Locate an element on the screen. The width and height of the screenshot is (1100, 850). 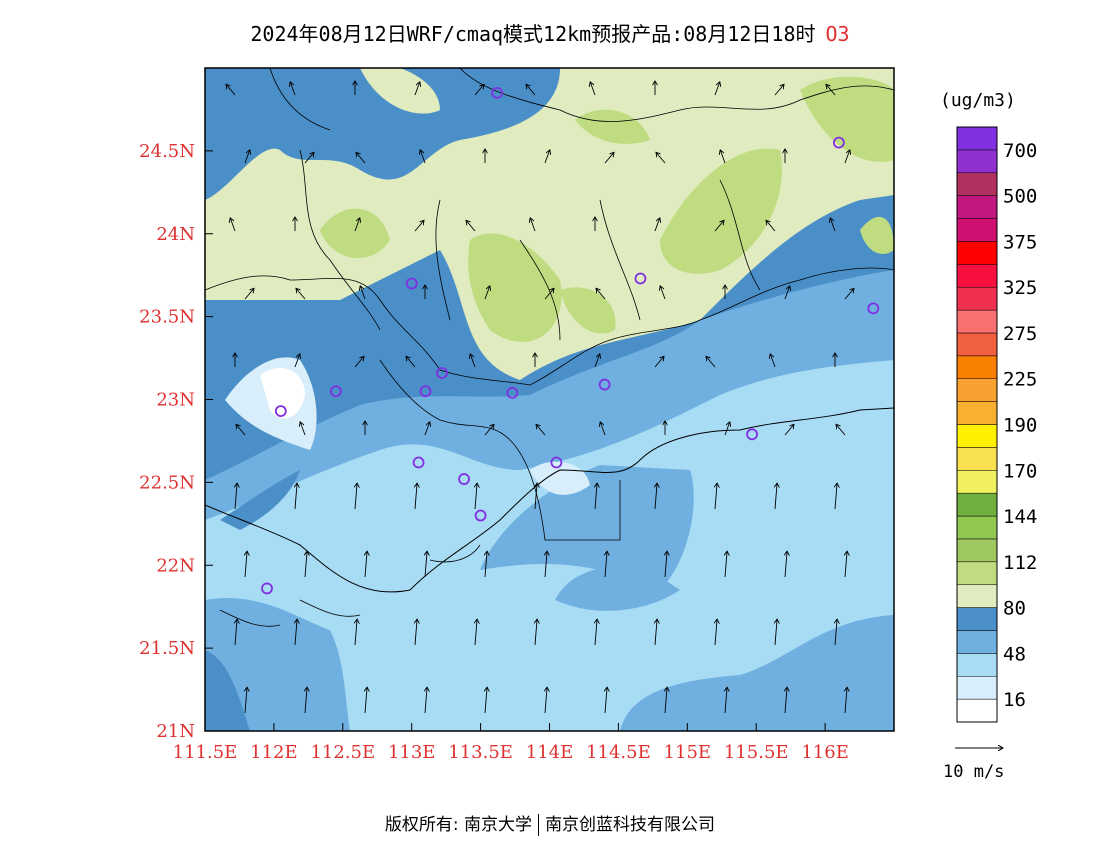
x-tick-label: 114E is located at coordinates (550, 752).